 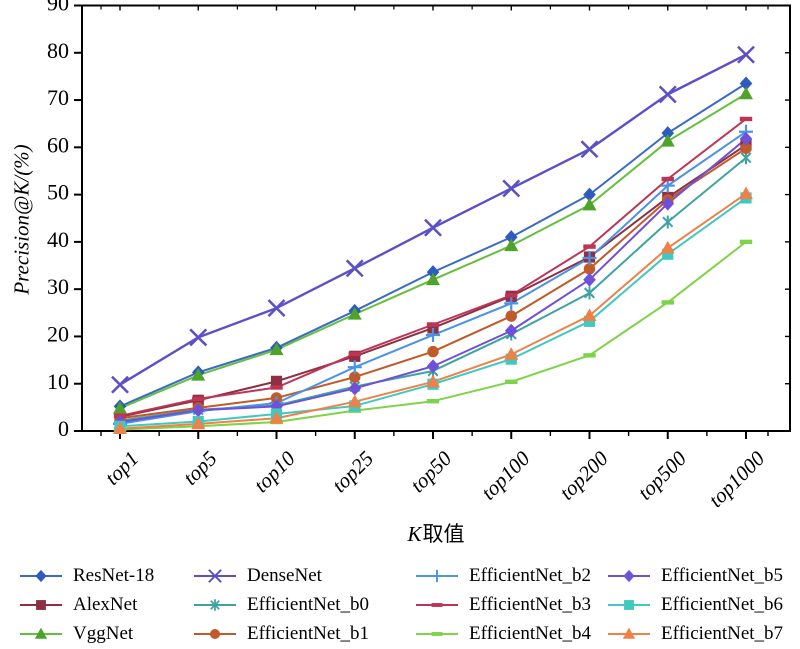 What do you see at coordinates (58, 97) in the screenshot?
I see `y-tick-label: 70` at bounding box center [58, 97].